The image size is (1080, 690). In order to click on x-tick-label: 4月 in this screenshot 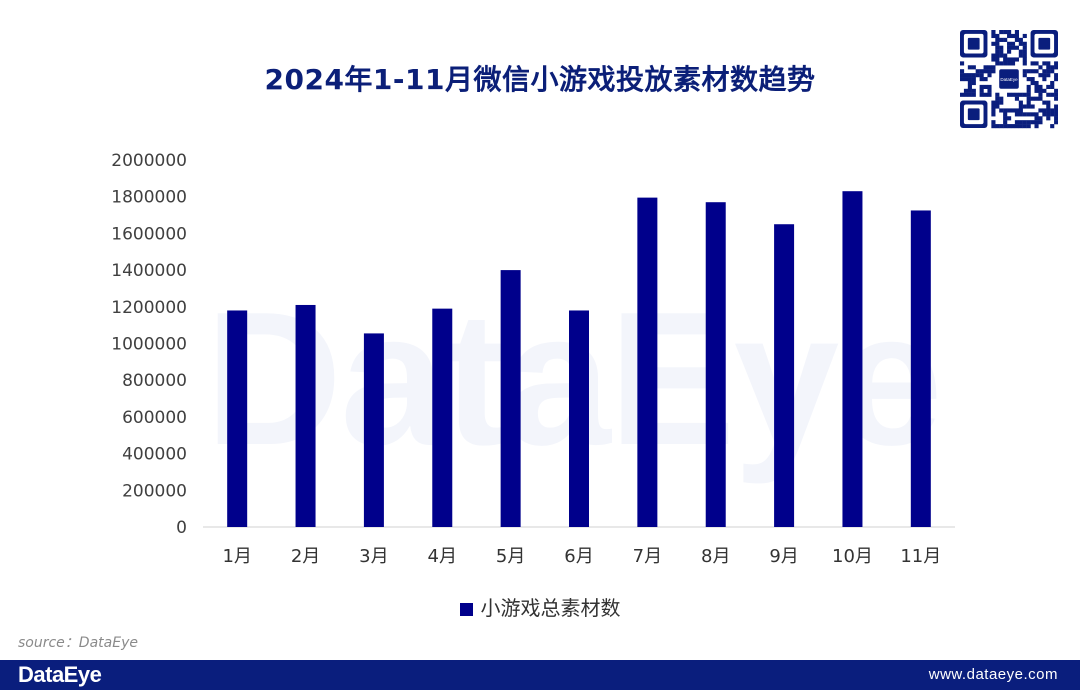, I will do `click(442, 556)`.